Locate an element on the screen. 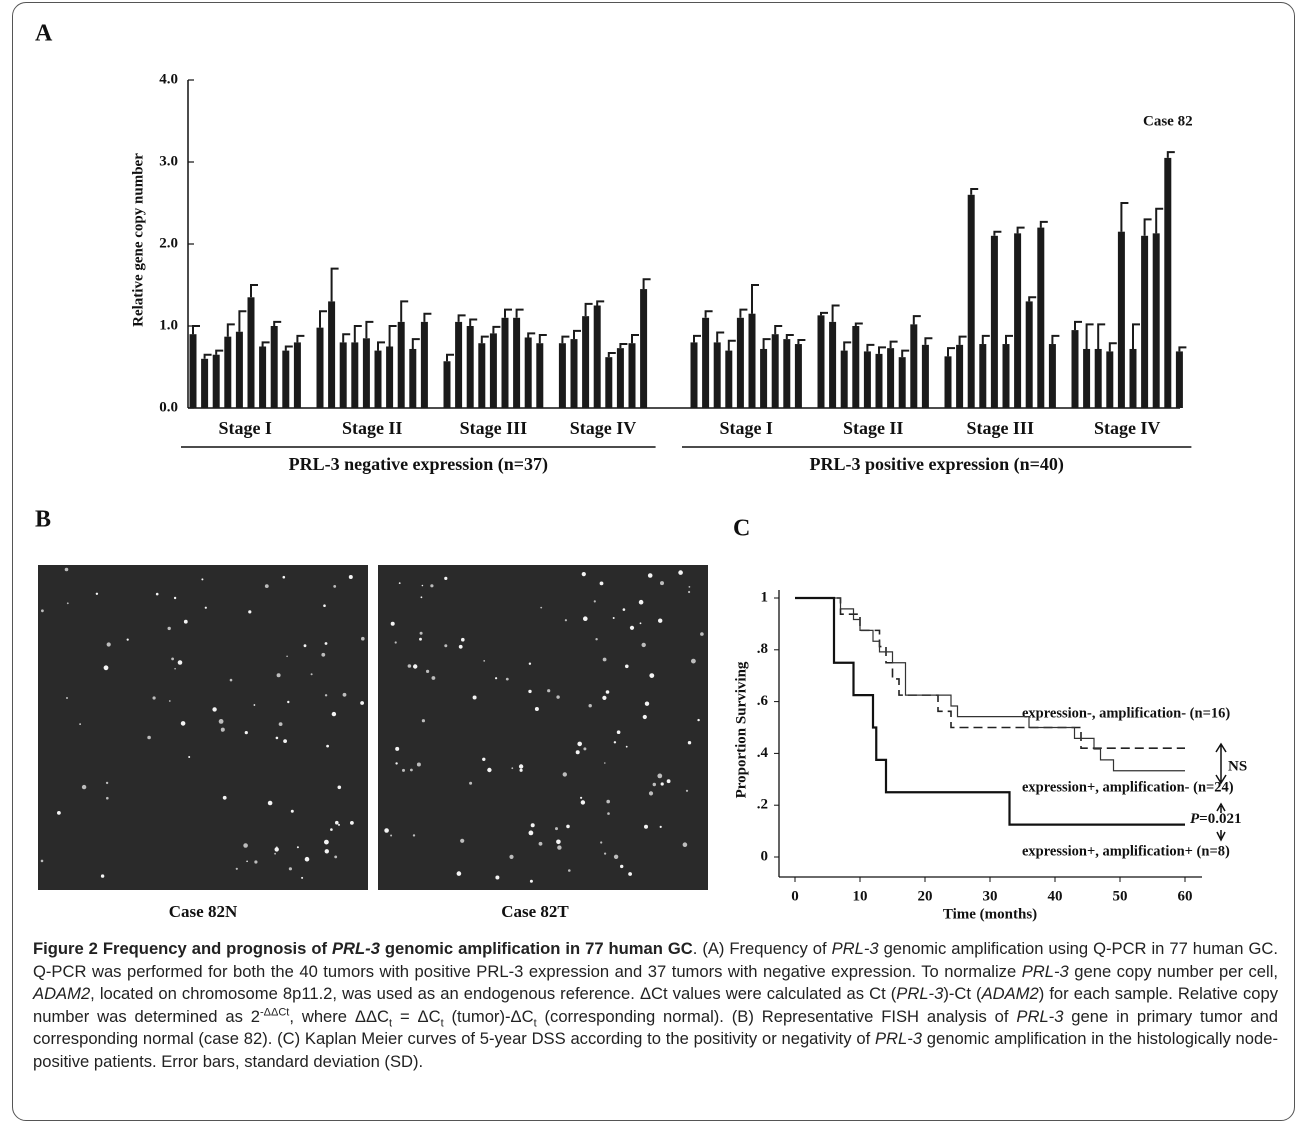 This screenshot has width=1303, height=1127. annotation: P=0.021 is located at coordinates (1215, 819).